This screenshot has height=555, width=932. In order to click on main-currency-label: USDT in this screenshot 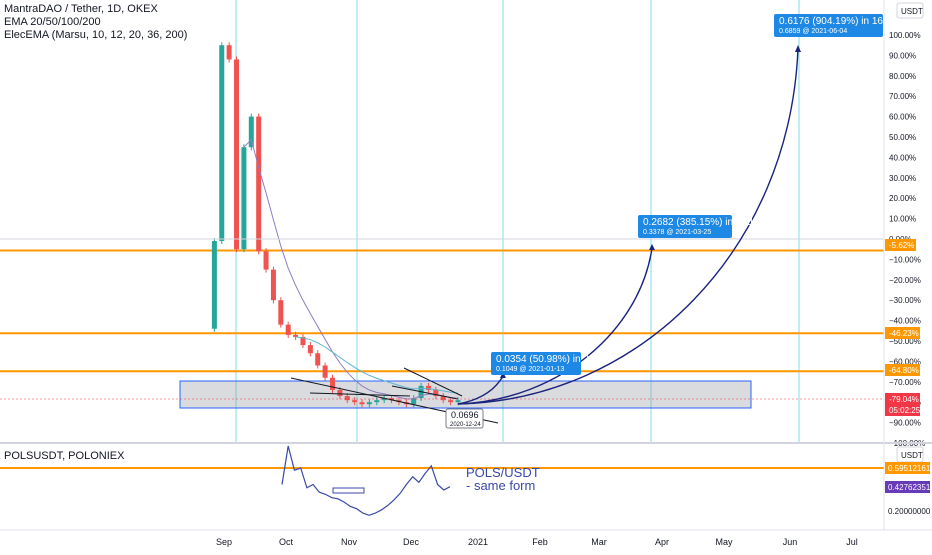, I will do `click(910, 10)`.